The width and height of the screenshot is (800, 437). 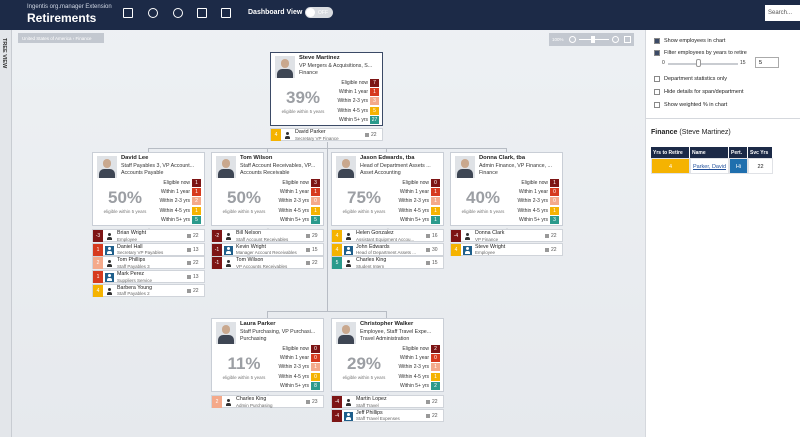 What do you see at coordinates (131, 274) in the screenshot?
I see `employee-name: Mark Perez` at bounding box center [131, 274].